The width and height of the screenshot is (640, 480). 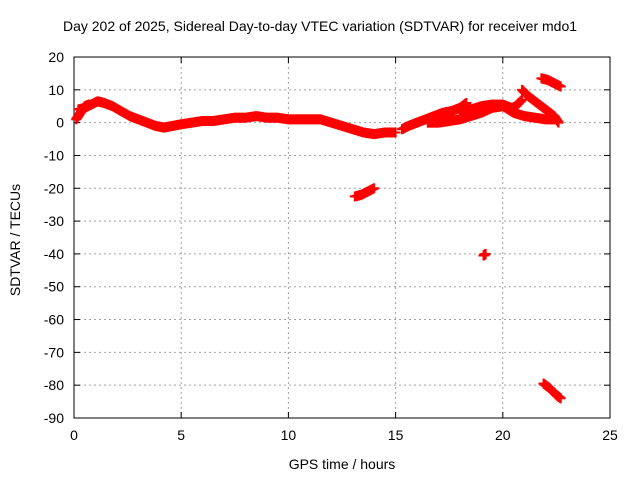 What do you see at coordinates (60, 123) in the screenshot?
I see `y-tick-label: 0` at bounding box center [60, 123].